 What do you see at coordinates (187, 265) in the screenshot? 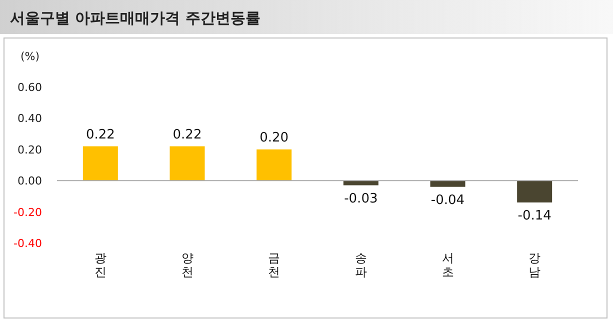
I see `x-tick-label: 양천` at bounding box center [187, 265].